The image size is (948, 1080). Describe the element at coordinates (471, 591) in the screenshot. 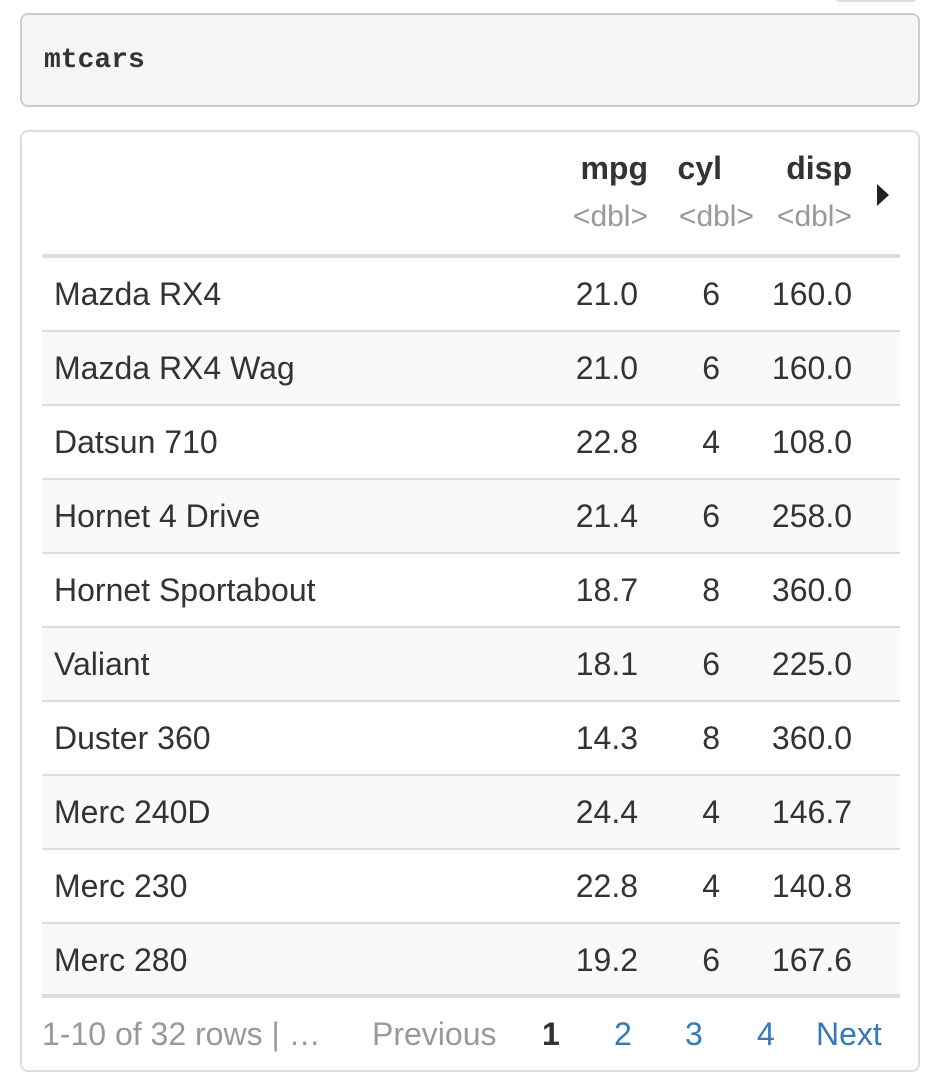

I see `table-row: Hornet Sportabout 18.7 8 360.0` at that location.